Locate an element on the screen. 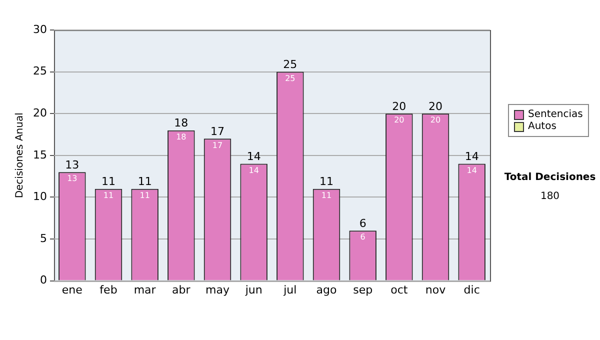 Image resolution: width=600 pixels, height=340 pixels. text: Total Decisiones is located at coordinates (550, 177).